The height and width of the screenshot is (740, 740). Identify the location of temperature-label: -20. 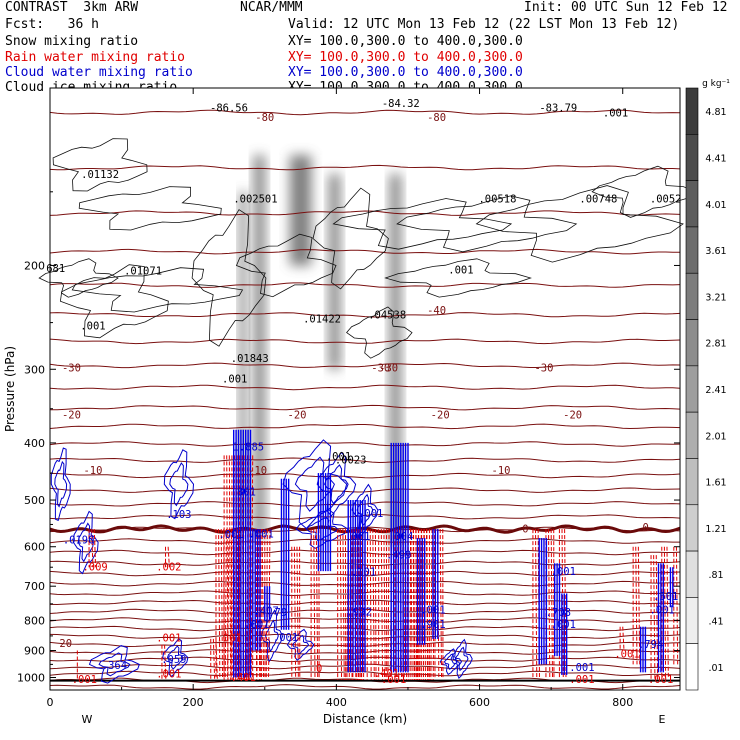
(71, 416).